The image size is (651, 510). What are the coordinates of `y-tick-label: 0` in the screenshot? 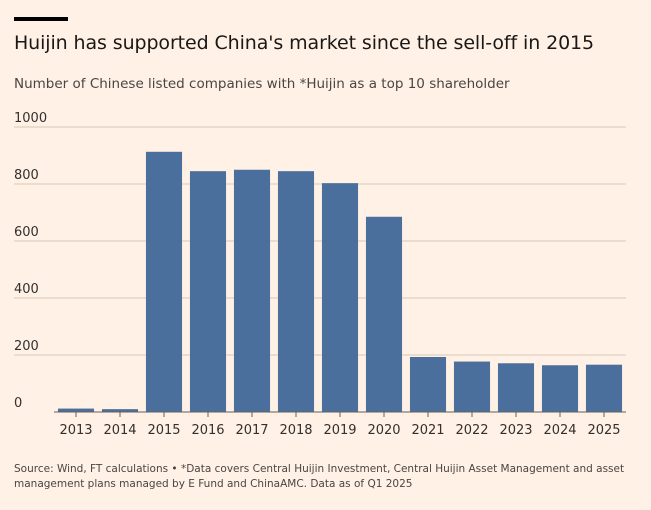 It's located at (18, 403).